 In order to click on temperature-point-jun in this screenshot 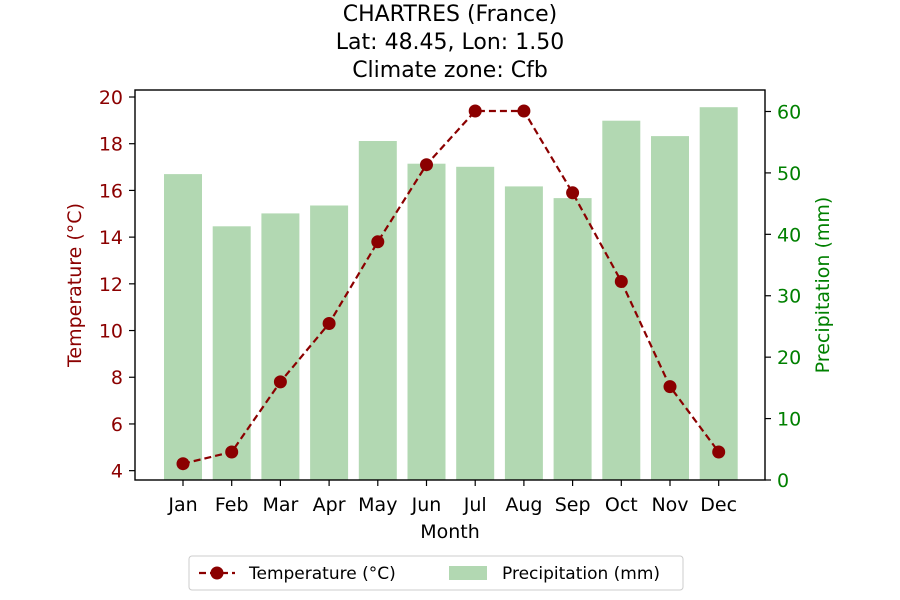, I will do `click(426, 165)`.